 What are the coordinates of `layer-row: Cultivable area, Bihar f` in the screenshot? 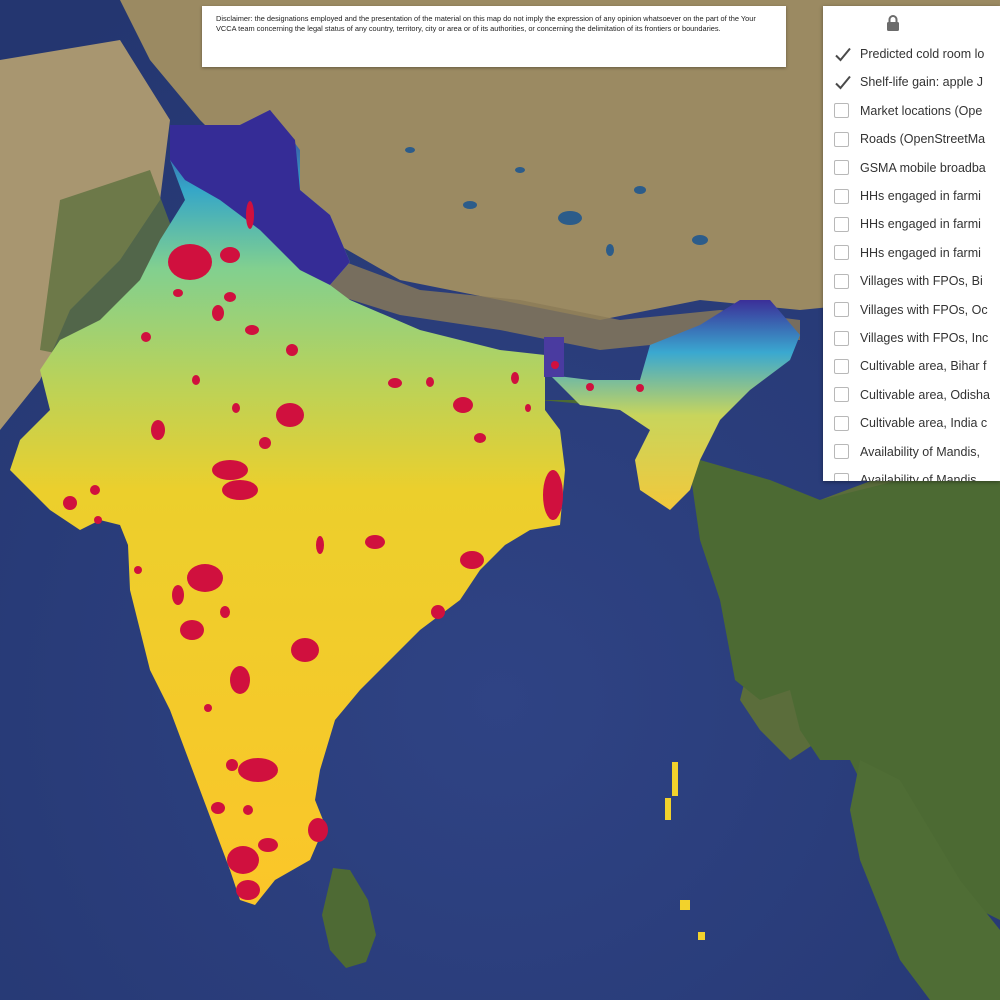 It's located at (911, 366).